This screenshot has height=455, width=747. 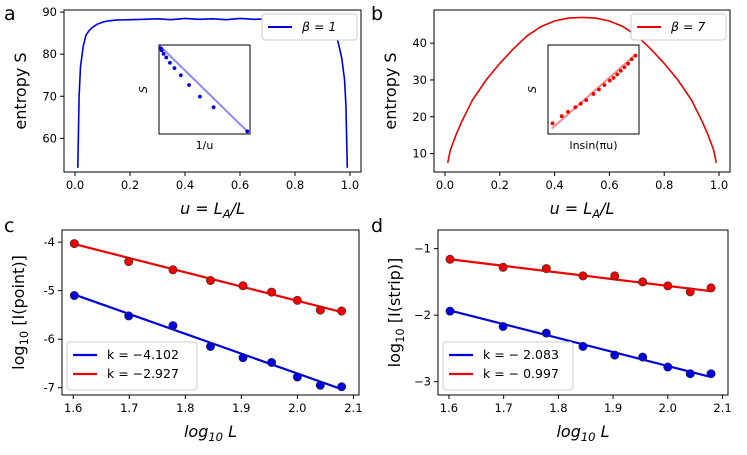 I want to click on inset-a: 1/u S, so click(x=194, y=98).